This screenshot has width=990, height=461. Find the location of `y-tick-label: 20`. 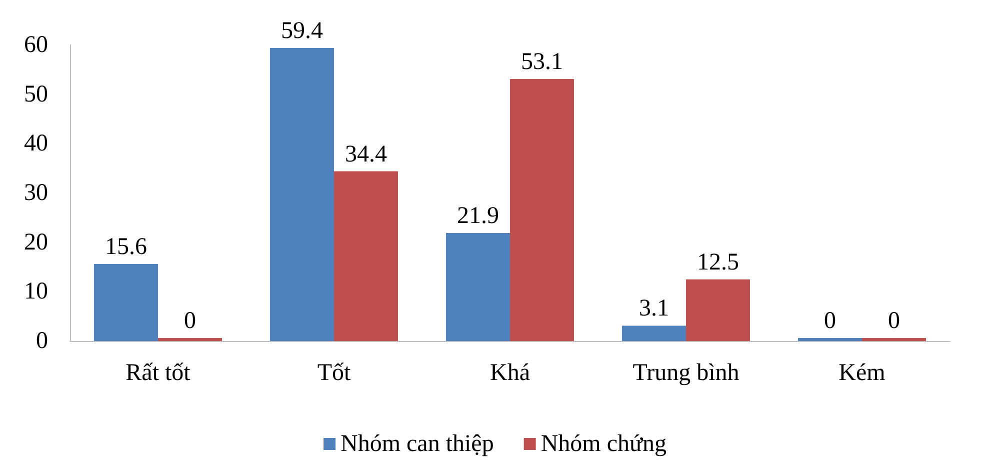

y-tick-label: 20 is located at coordinates (36, 242).